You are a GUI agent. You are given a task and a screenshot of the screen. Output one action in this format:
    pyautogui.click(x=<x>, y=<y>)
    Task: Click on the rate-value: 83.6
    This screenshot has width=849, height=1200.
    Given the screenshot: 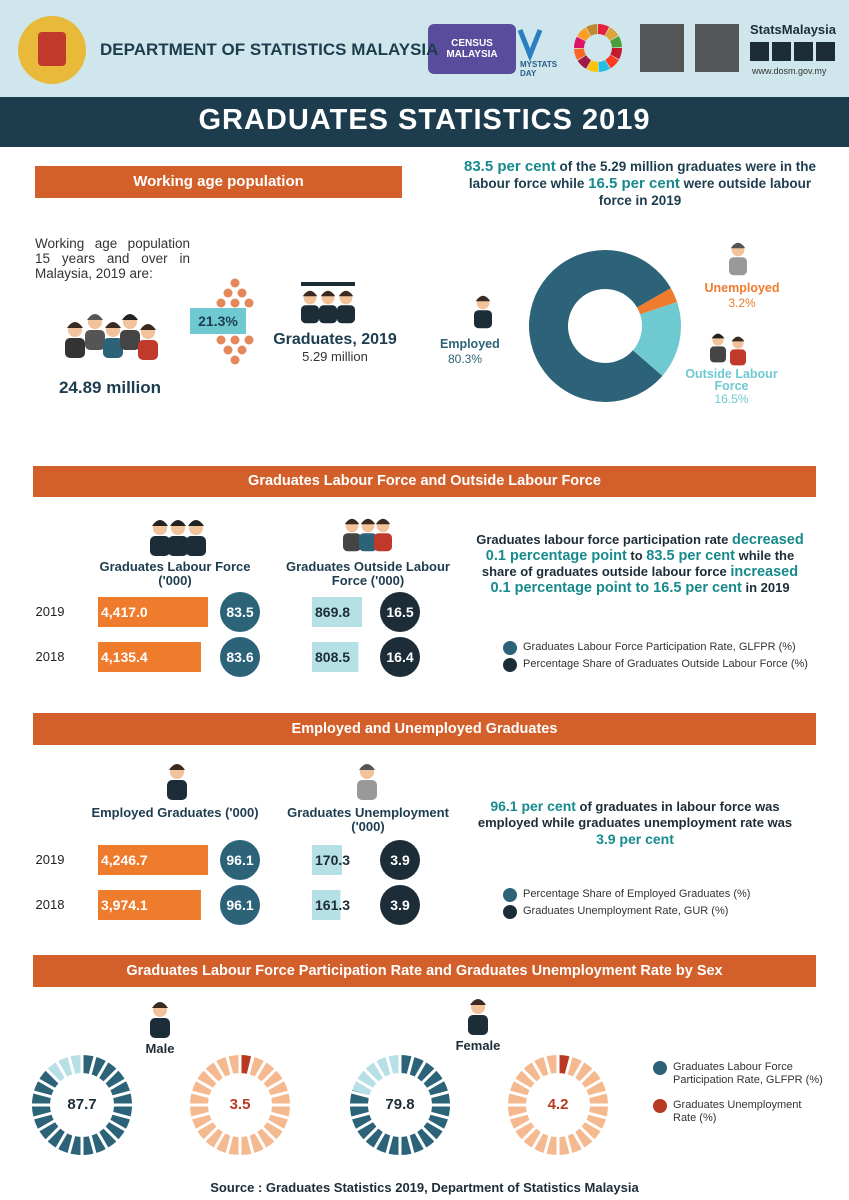 What is the action you would take?
    pyautogui.click(x=240, y=657)
    